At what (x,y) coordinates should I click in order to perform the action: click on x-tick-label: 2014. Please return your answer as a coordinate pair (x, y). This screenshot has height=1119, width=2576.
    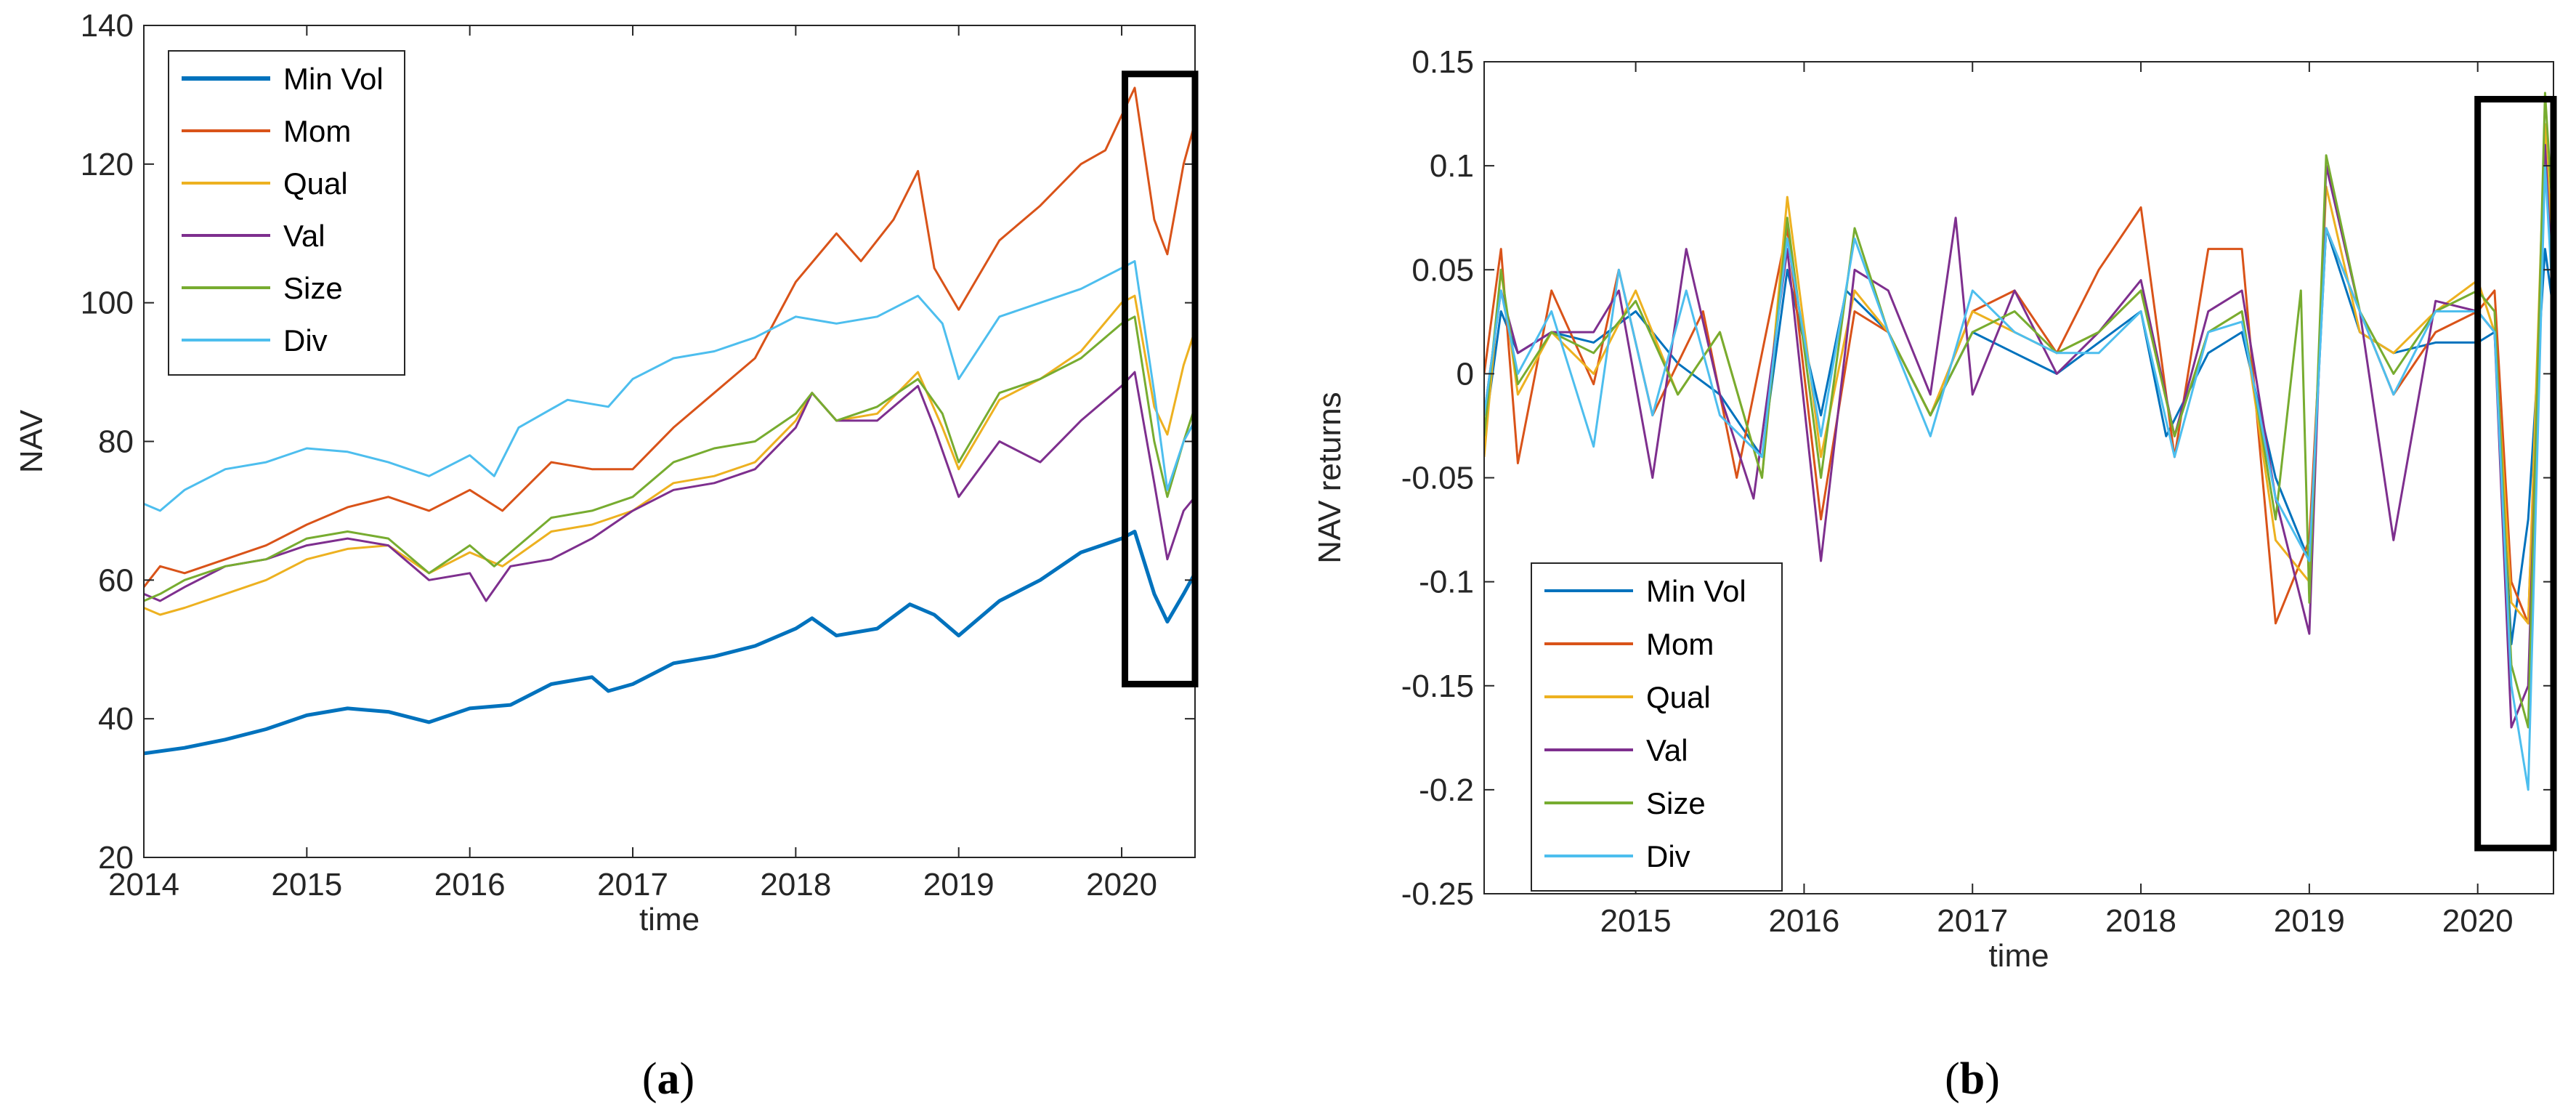
    Looking at the image, I should click on (143, 884).